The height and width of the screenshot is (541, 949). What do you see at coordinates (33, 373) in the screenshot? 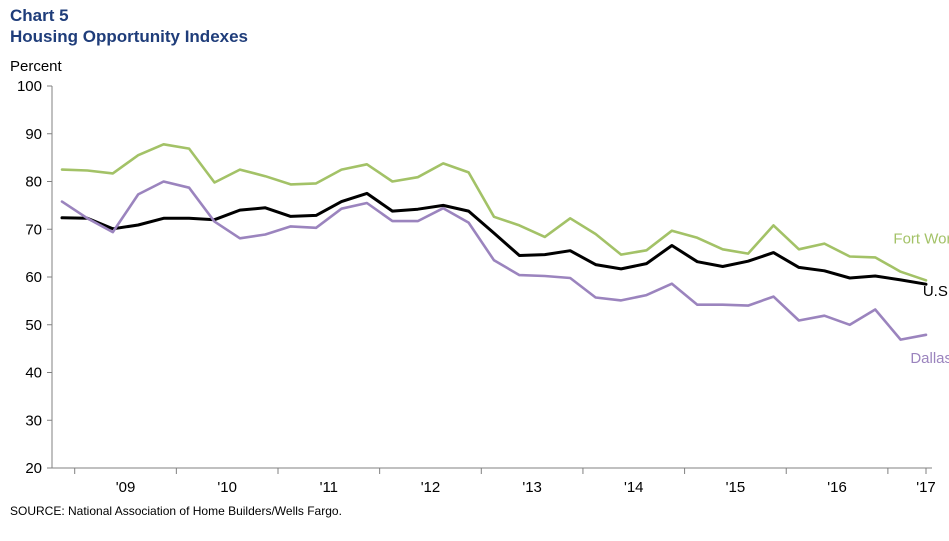
I see `y-tick-label: 40` at bounding box center [33, 373].